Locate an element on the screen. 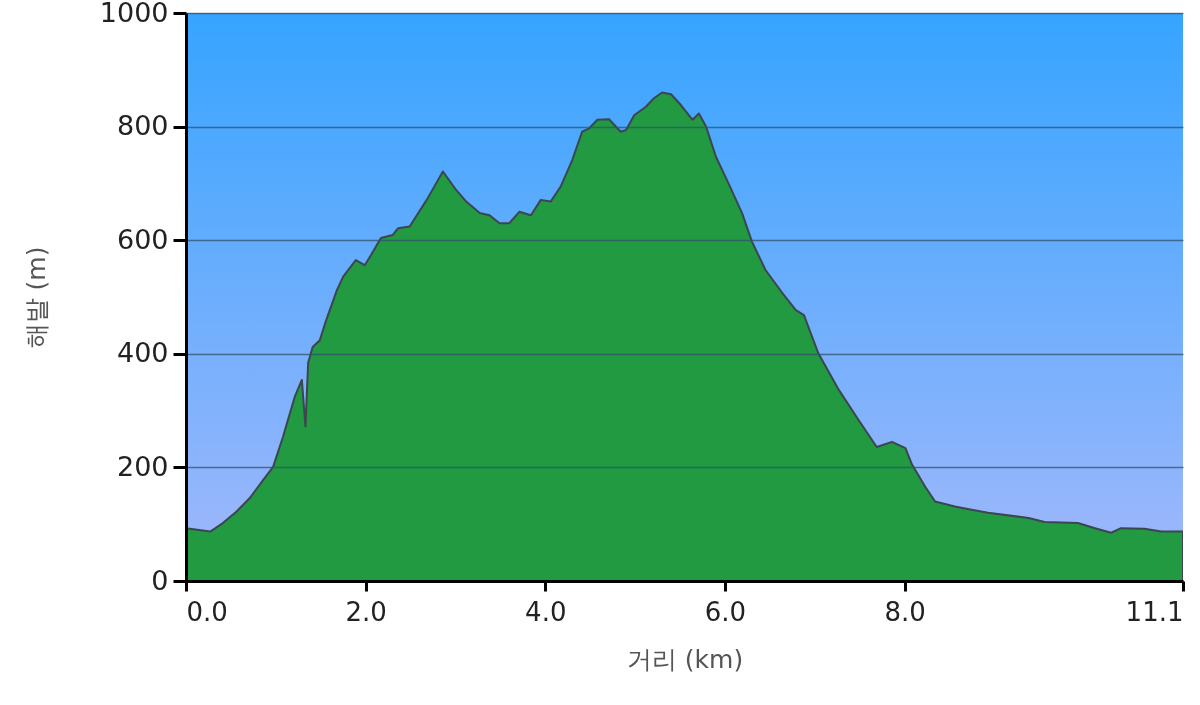 This screenshot has width=1200, height=705. y-tick-label: 1000 is located at coordinates (134, 14).